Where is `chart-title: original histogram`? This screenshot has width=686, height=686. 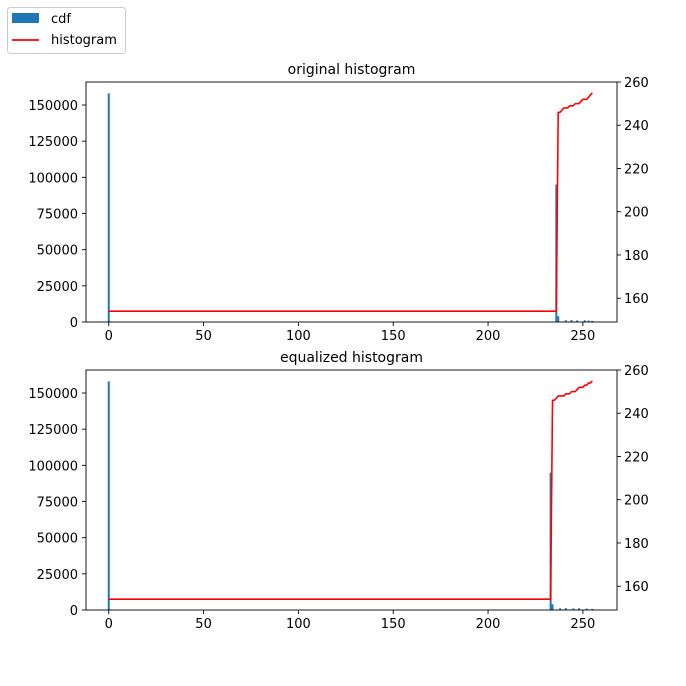 chart-title: original histogram is located at coordinates (352, 70).